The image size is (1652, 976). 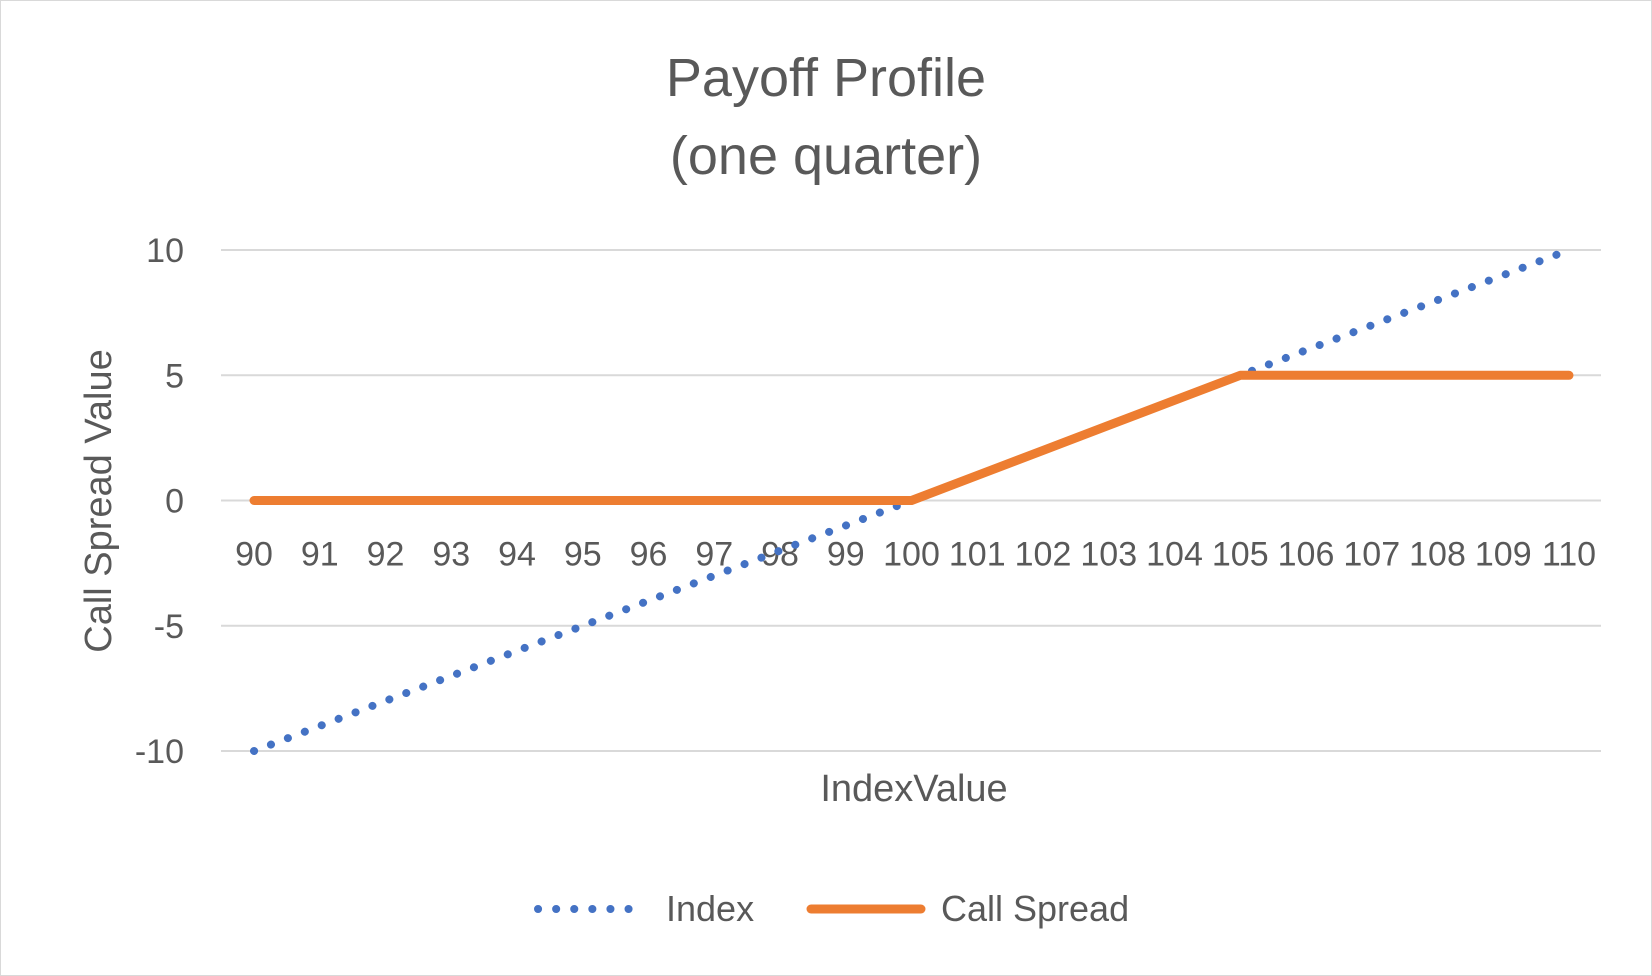 I want to click on x-tick-label: 100, so click(x=911, y=555).